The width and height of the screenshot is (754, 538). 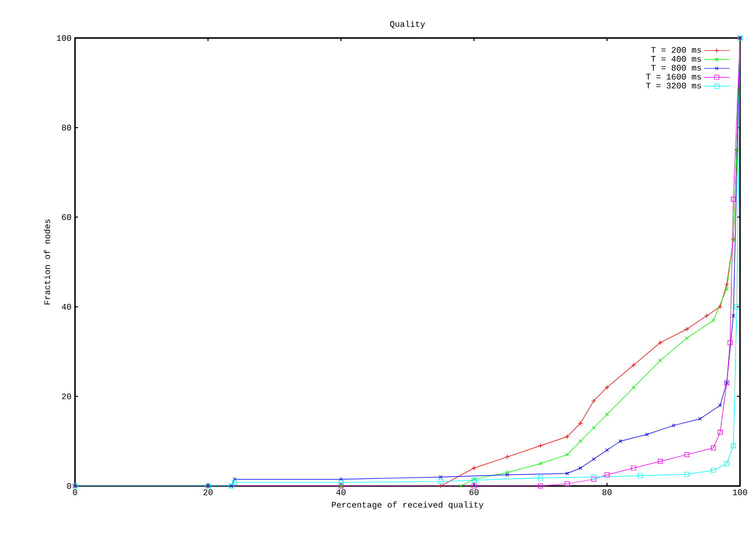 I want to click on x-axis-title: Percentage of received quality, so click(x=408, y=505).